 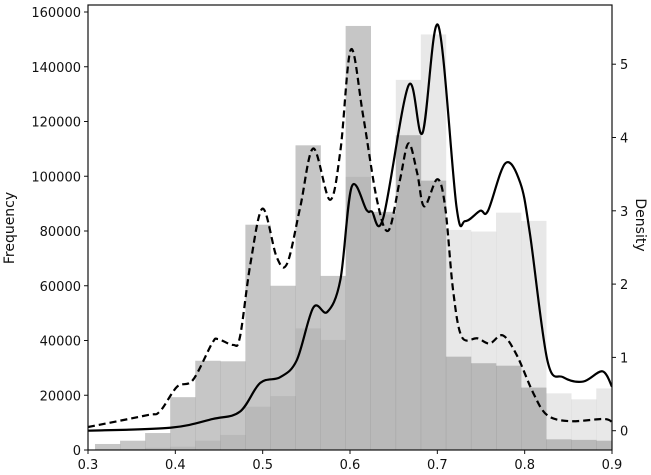 I want to click on y-tick-label: 0, so click(x=77, y=451).